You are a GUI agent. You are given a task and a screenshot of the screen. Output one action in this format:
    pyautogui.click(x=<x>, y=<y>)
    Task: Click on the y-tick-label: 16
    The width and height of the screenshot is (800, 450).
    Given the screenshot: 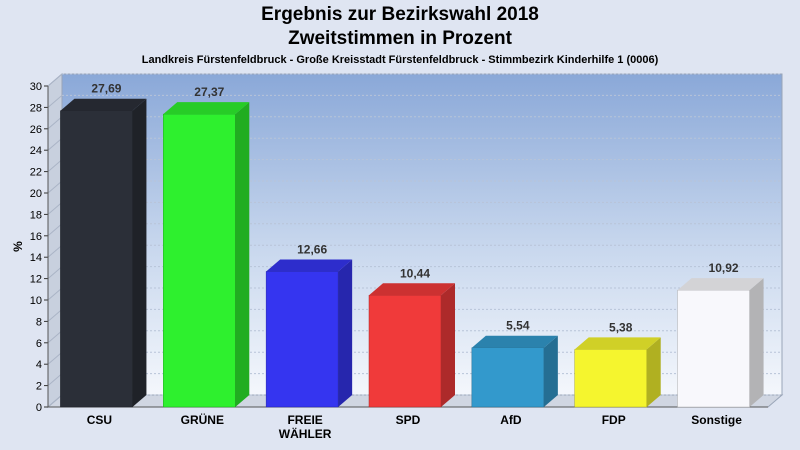 What is the action you would take?
    pyautogui.click(x=36, y=237)
    